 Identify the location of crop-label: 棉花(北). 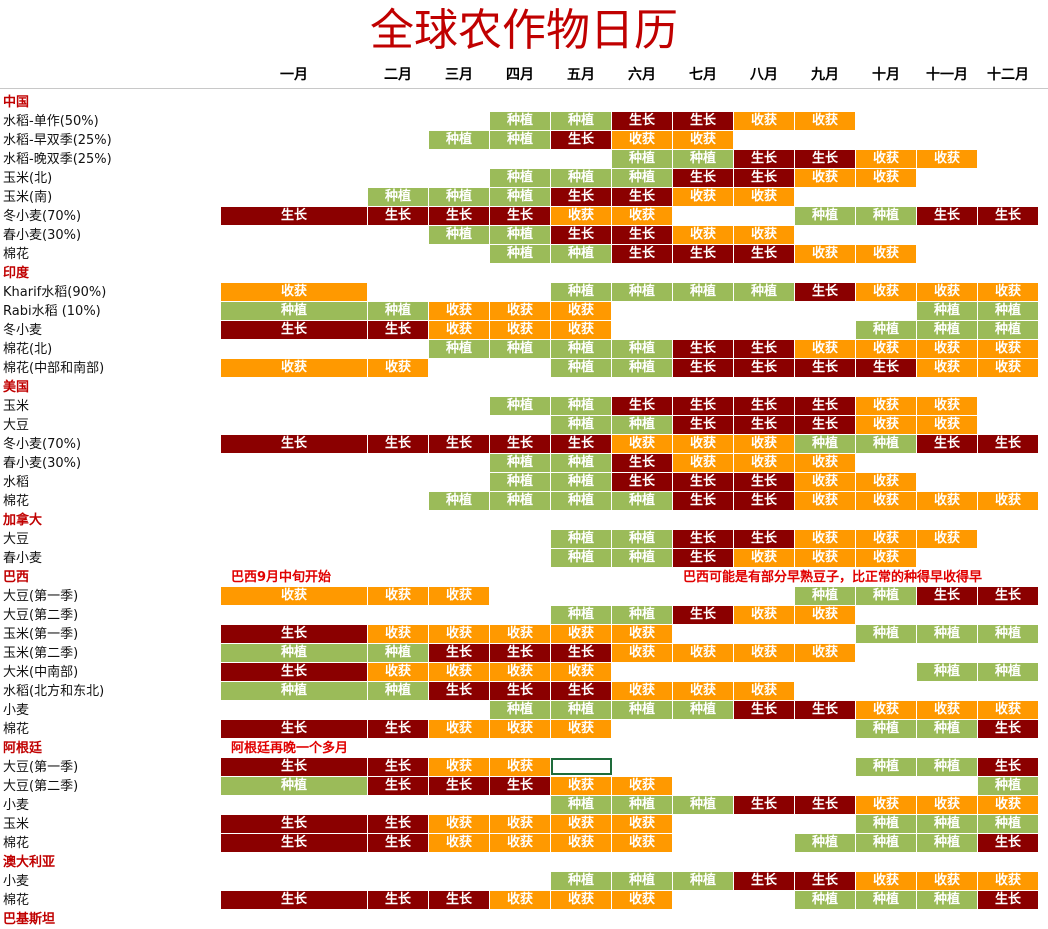
(28, 349).